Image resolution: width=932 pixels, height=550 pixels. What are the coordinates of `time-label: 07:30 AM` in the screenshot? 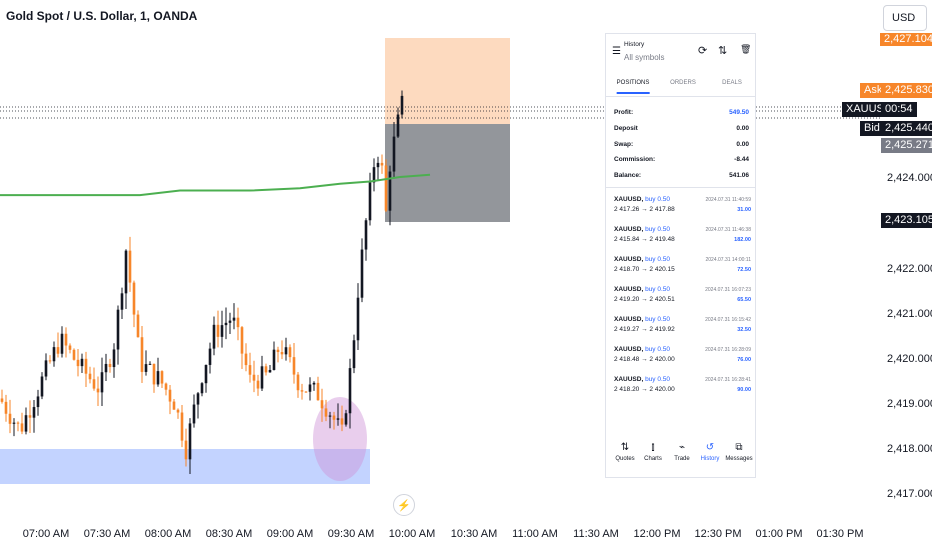 It's located at (107, 534).